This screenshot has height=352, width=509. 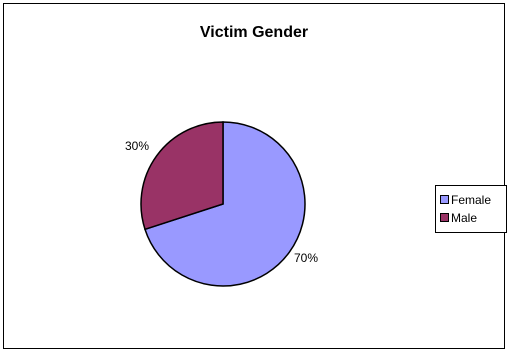 I want to click on chart-title: Victim Gender, so click(x=254, y=32).